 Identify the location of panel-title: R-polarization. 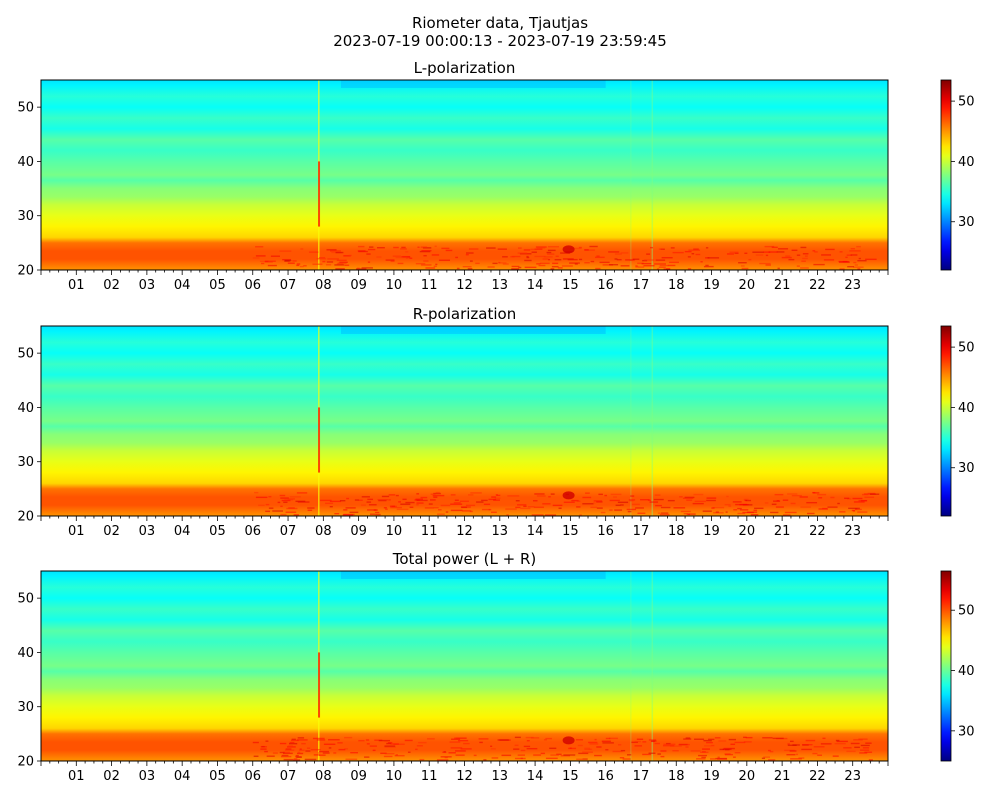
(464, 314).